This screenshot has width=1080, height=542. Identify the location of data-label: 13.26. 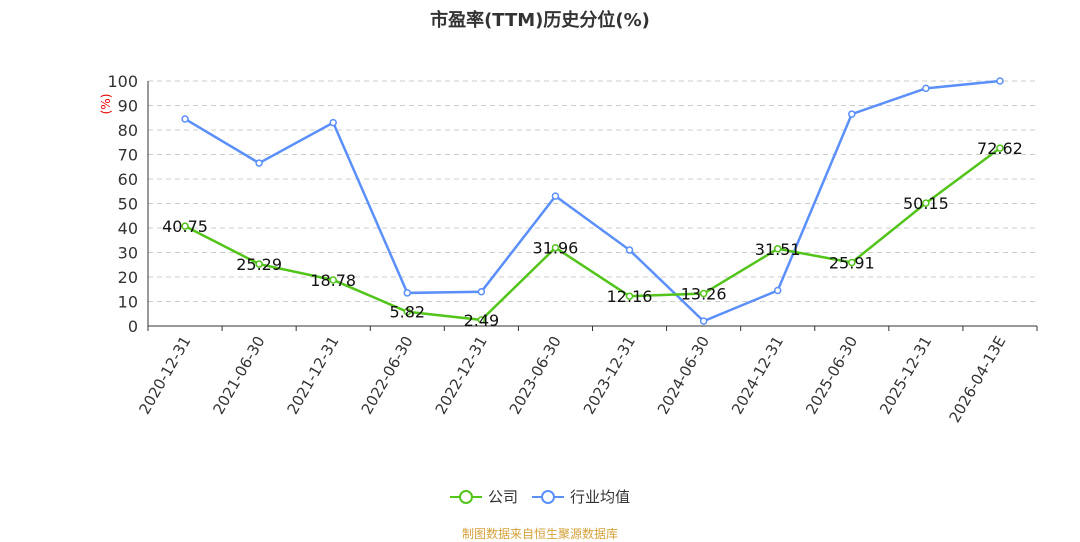
(704, 294).